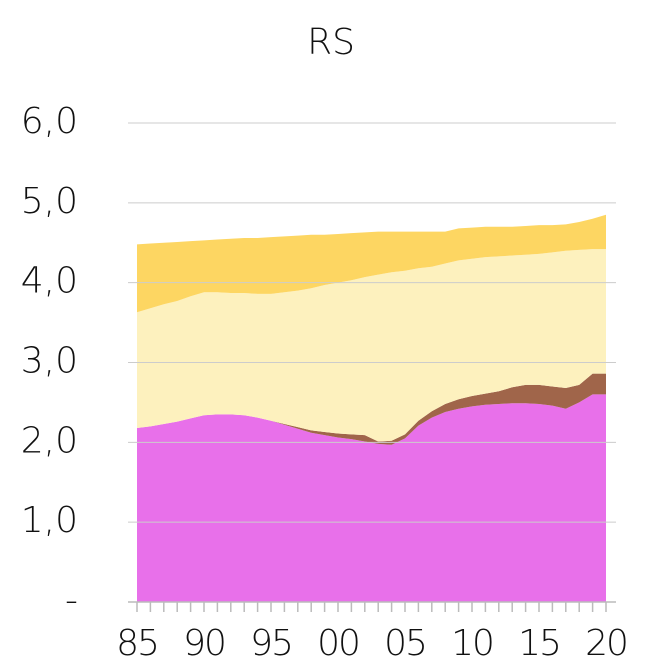 The height and width of the screenshot is (672, 650). Describe the element at coordinates (271, 643) in the screenshot. I see `x-tick-label: 95` at that location.